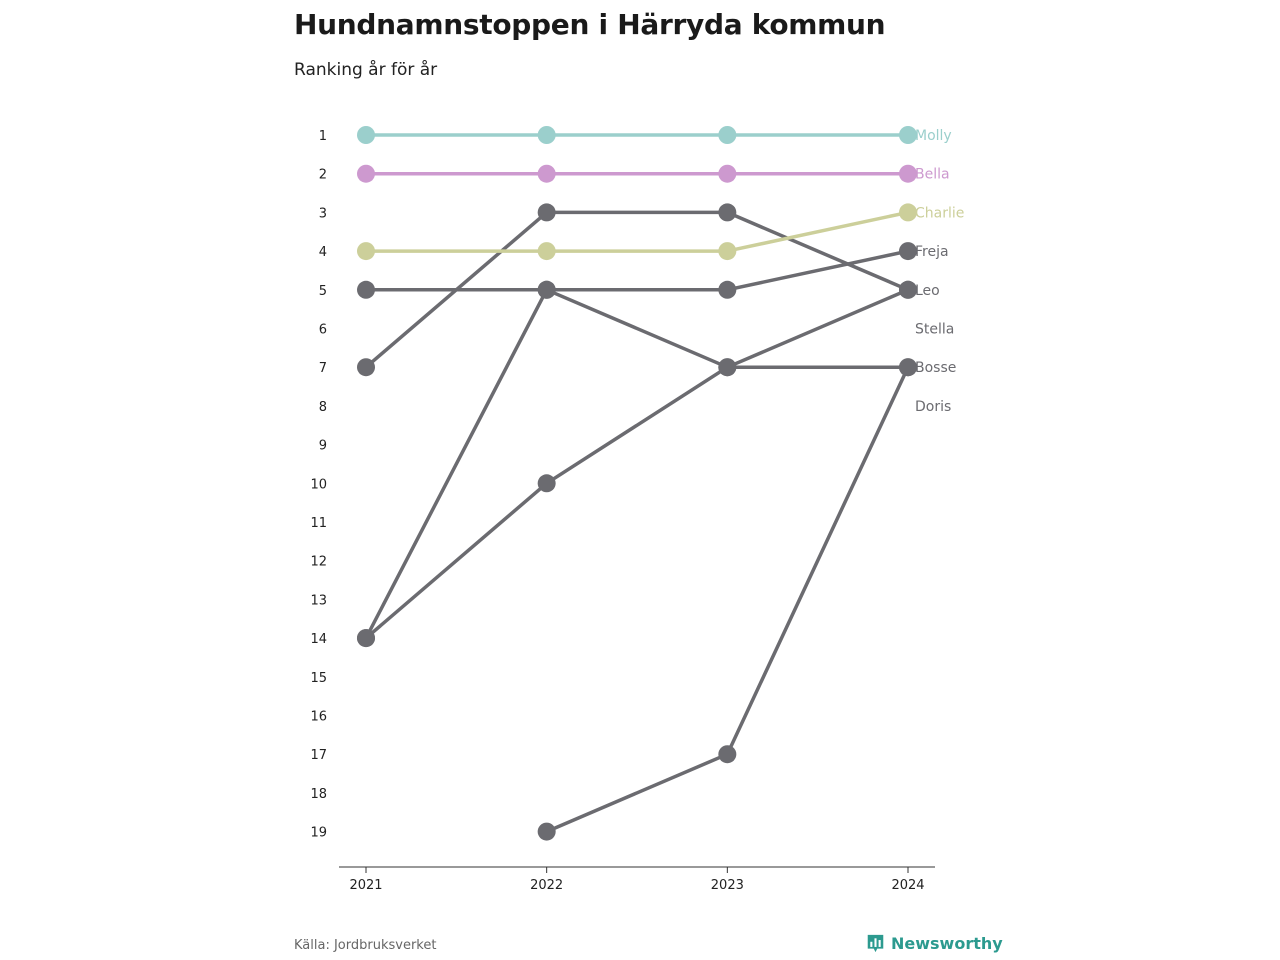 This screenshot has height=960, width=1280. I want to click on y-tick-label: 11, so click(318, 523).